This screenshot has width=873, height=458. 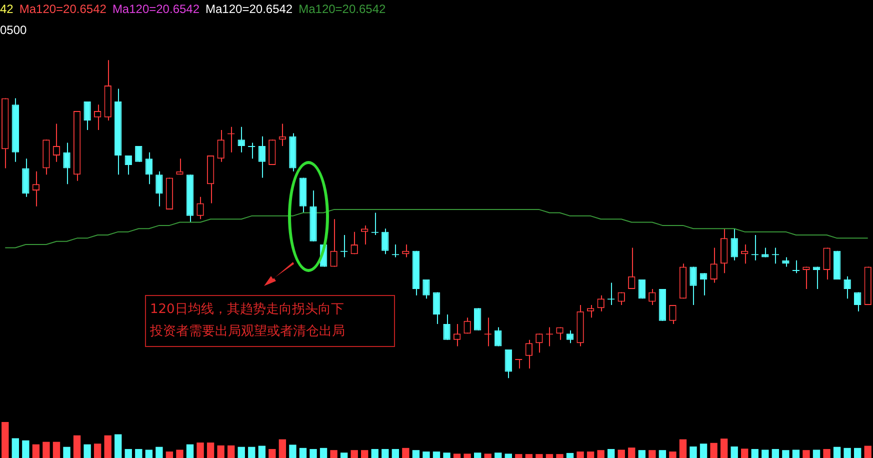 I want to click on annotation: 投资者需要出局观望或者清仓出局, so click(x=248, y=332).